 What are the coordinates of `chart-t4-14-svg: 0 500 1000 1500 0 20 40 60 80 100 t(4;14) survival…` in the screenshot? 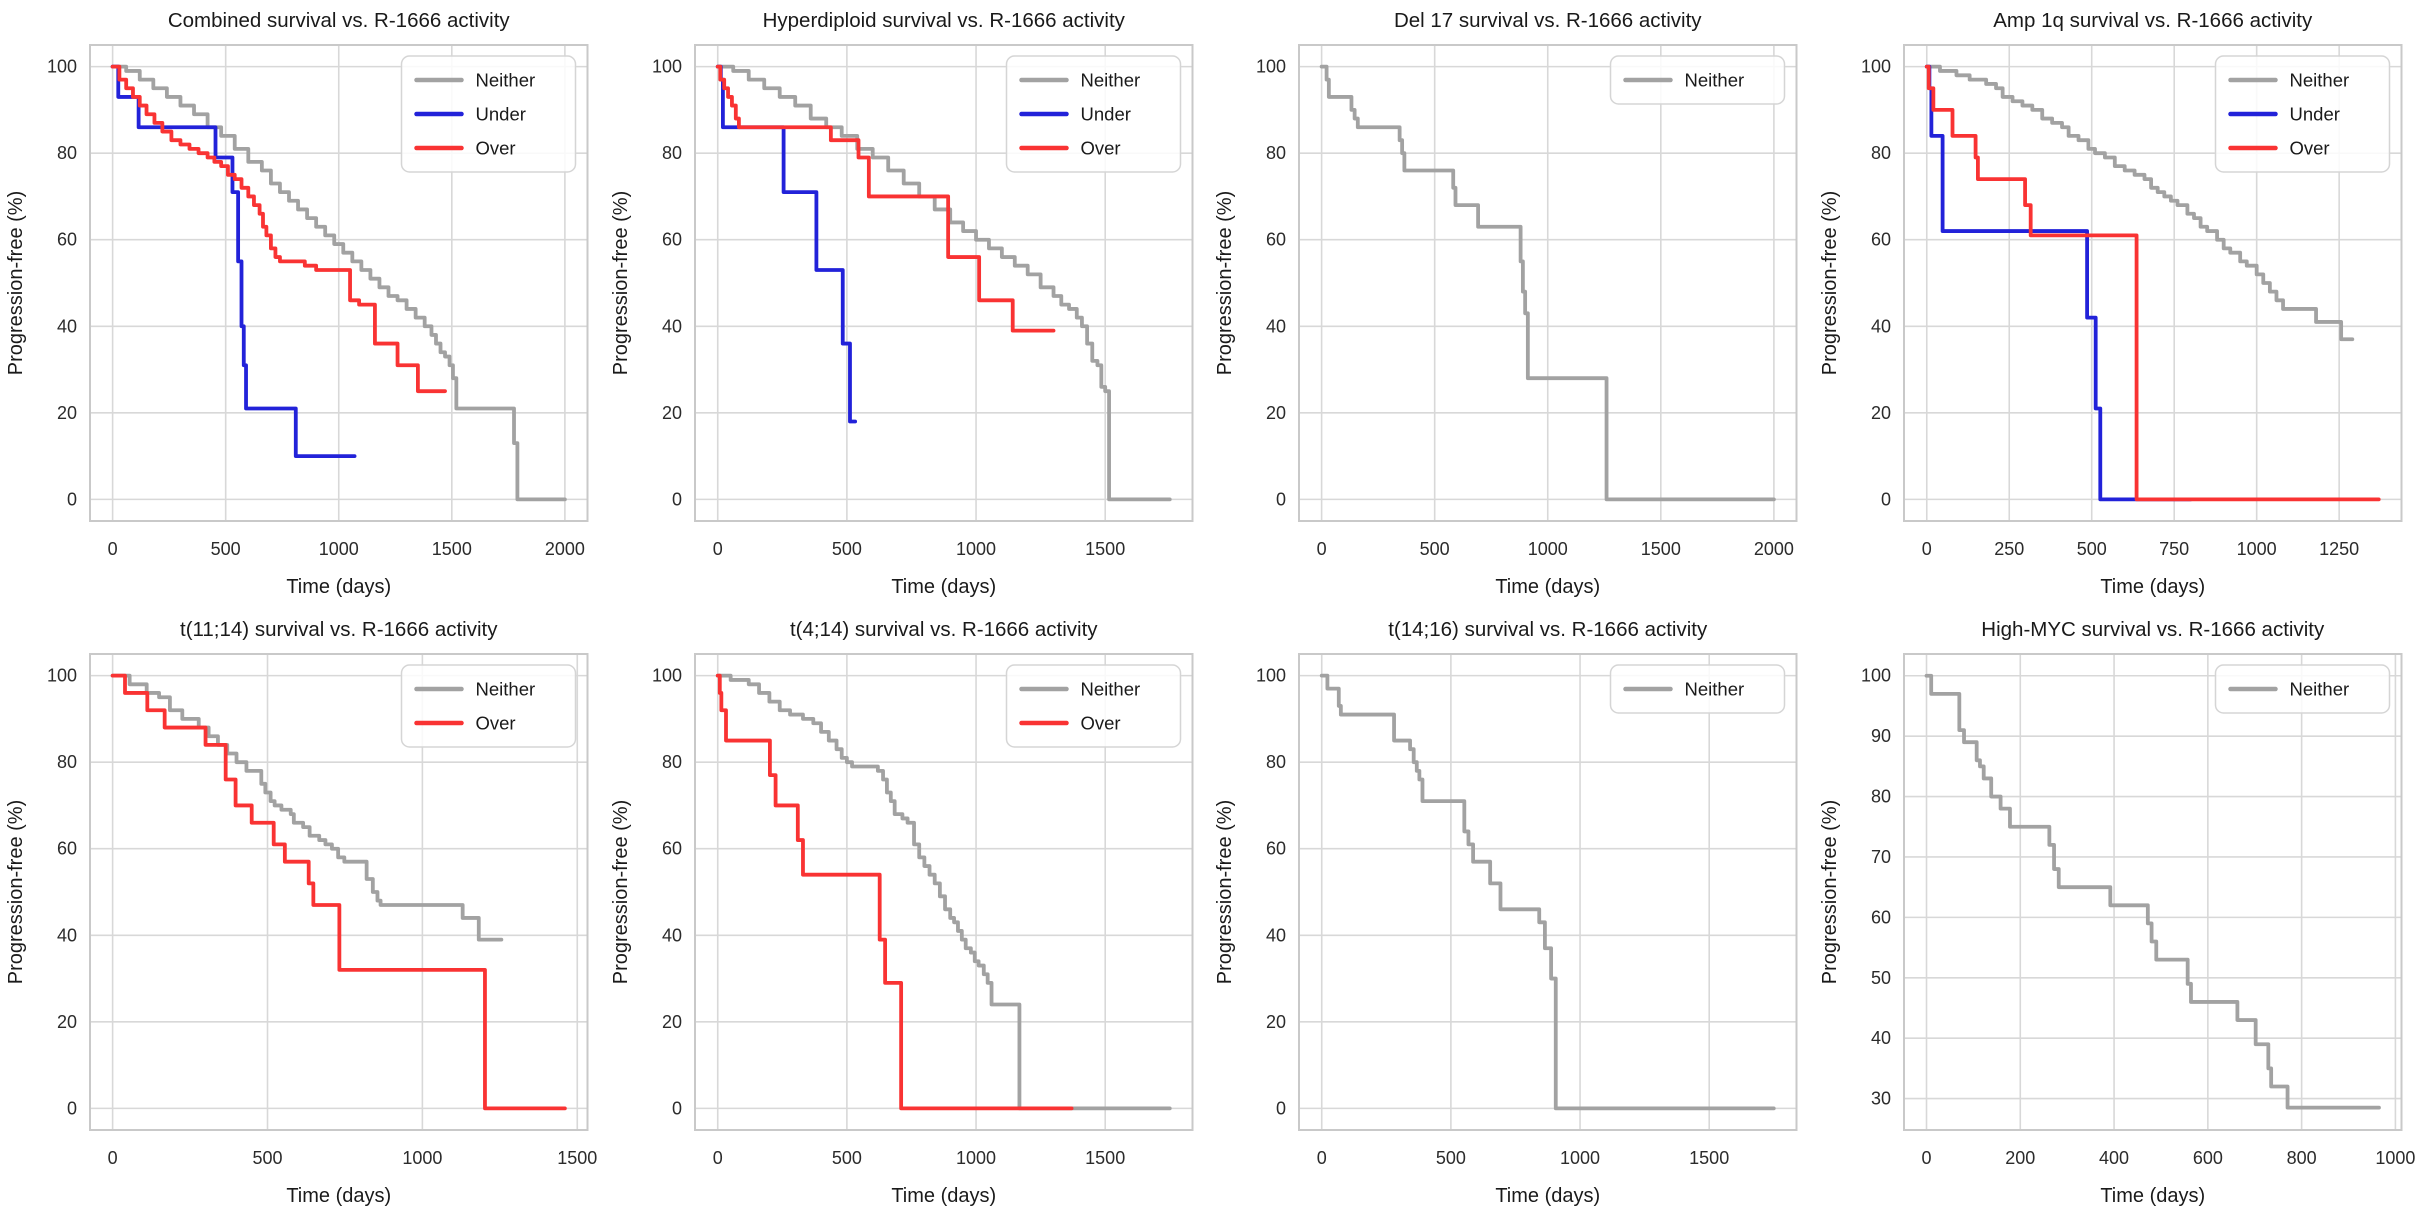 It's located at (901, 912).